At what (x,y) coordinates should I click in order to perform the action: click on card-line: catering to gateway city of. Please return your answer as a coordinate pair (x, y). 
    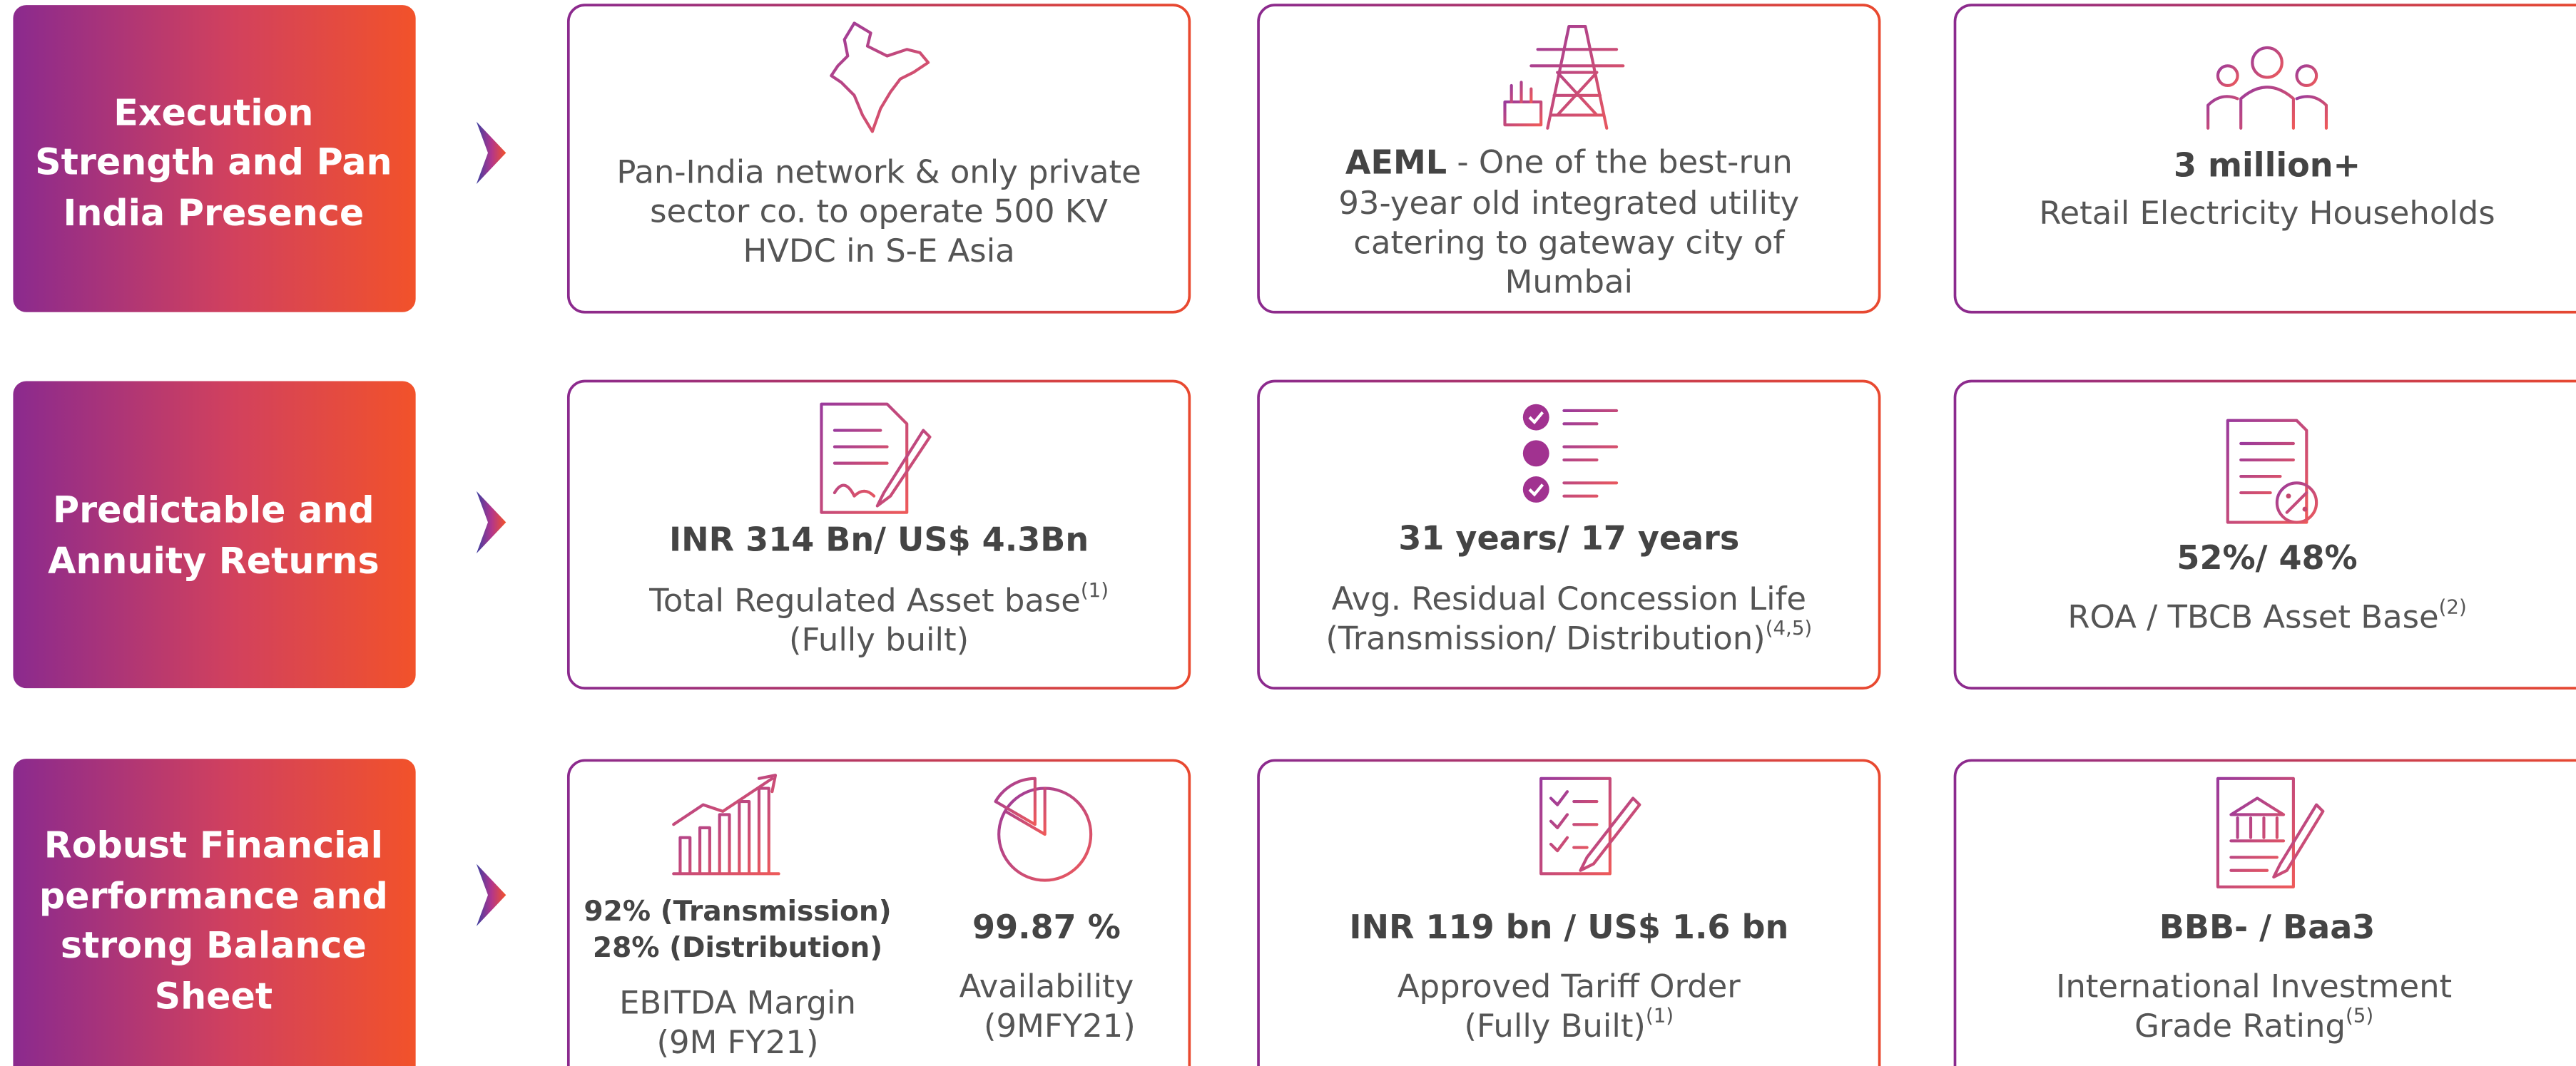
    Looking at the image, I should click on (1569, 242).